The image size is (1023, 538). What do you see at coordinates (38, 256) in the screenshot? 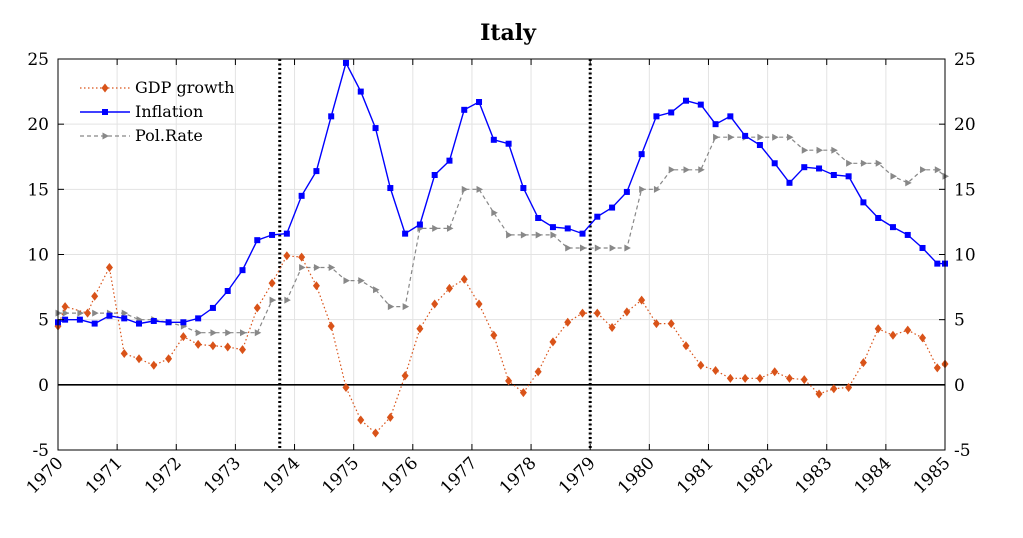
I see `y-tick-label: 10` at bounding box center [38, 256].